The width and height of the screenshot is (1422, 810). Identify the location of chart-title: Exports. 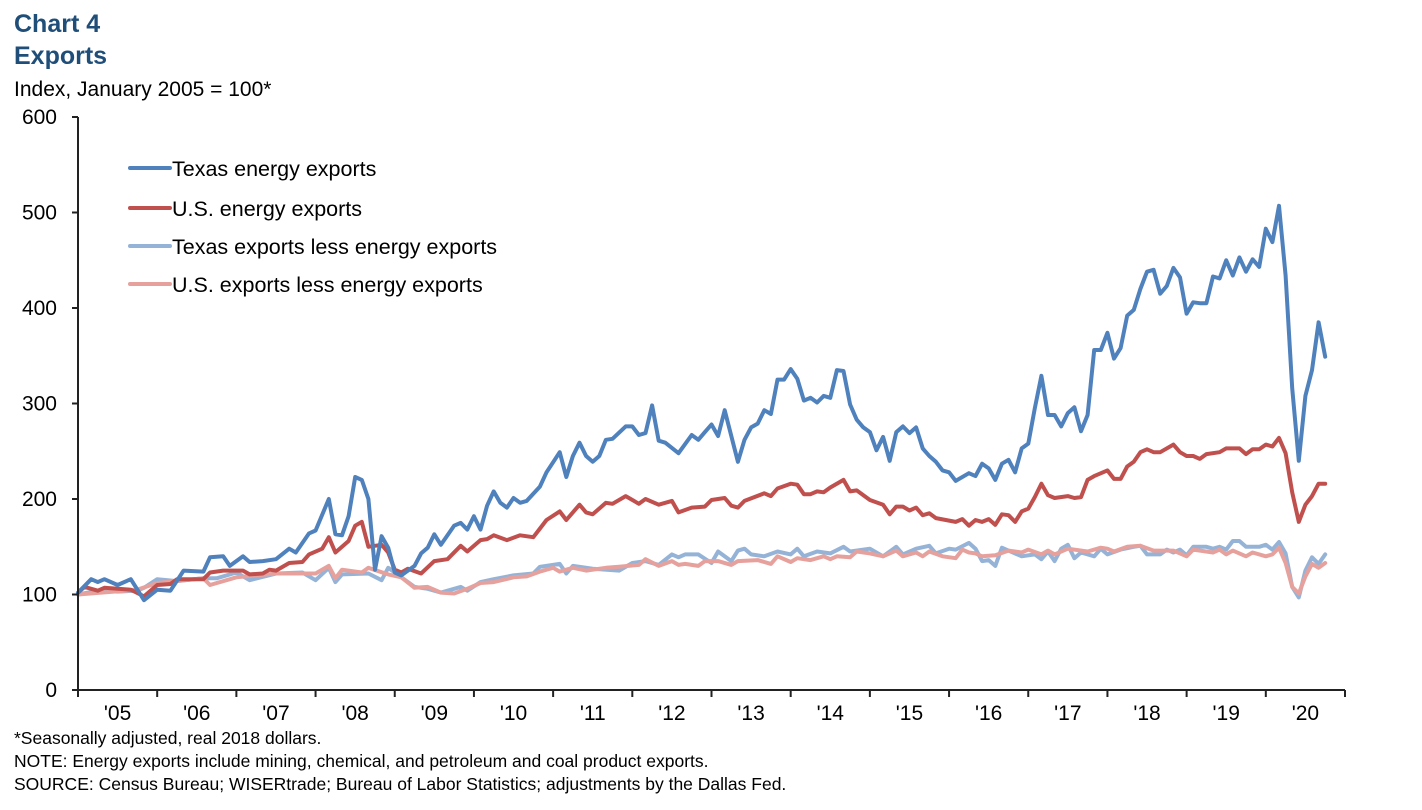
(61, 56).